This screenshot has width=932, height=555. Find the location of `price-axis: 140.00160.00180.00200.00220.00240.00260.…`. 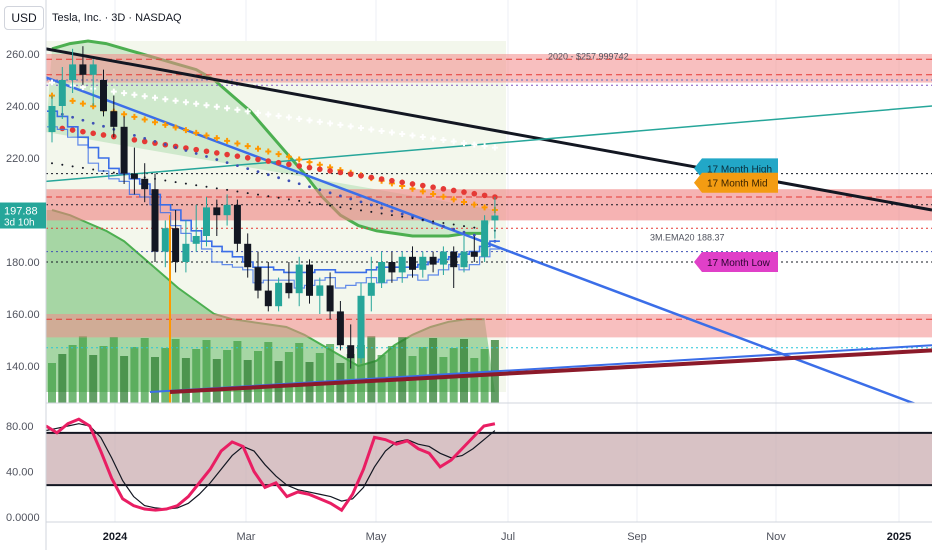

price-axis: 140.00160.00180.00200.00220.00240.00260.… is located at coordinates (23, 211).